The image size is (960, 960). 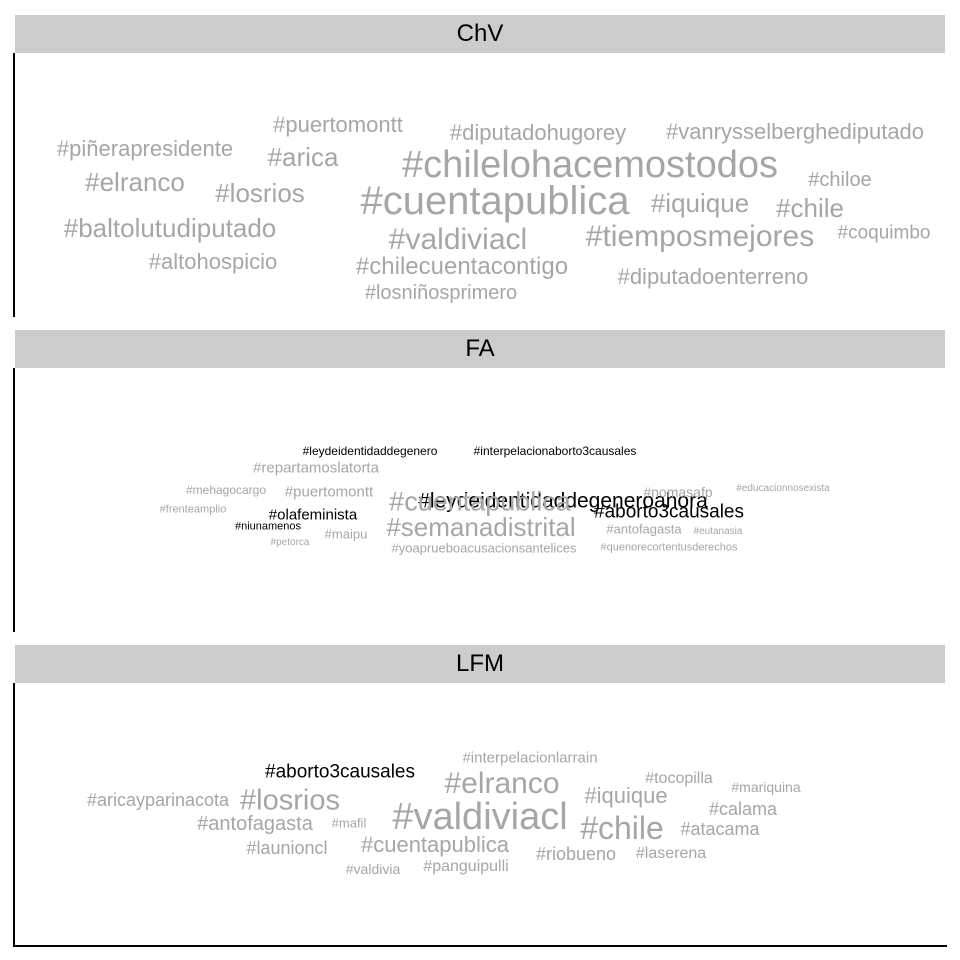 I want to click on wordcloud-word: #diputadoenterreno, so click(x=713, y=276).